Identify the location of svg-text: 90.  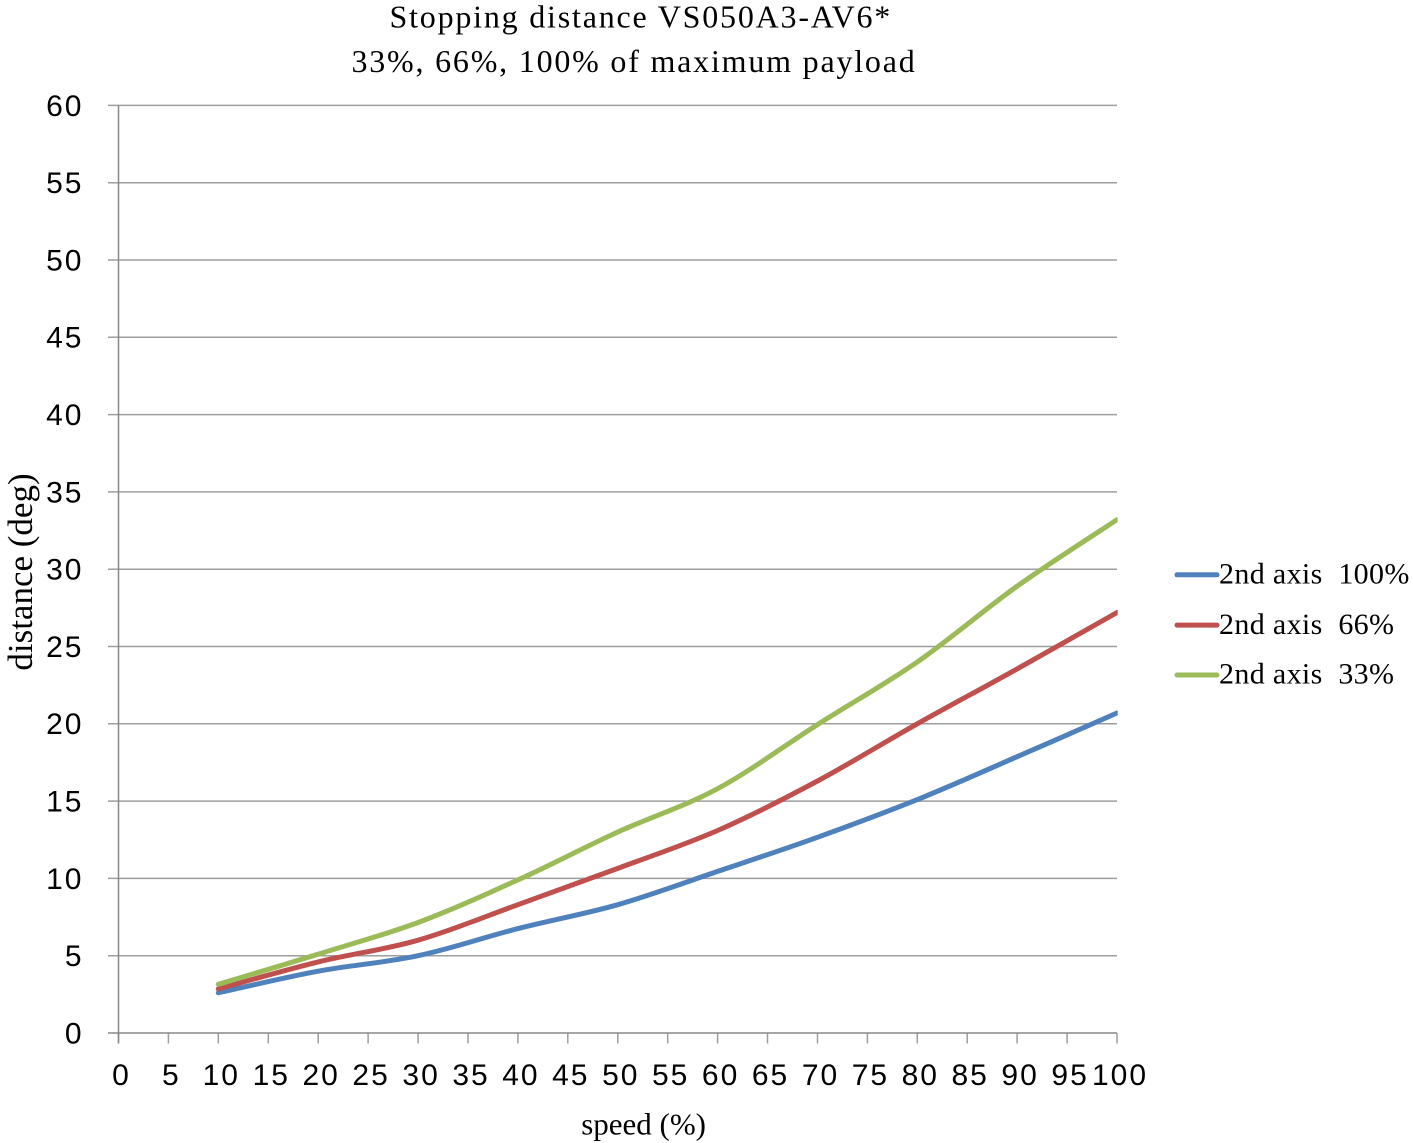
(1019, 1075).